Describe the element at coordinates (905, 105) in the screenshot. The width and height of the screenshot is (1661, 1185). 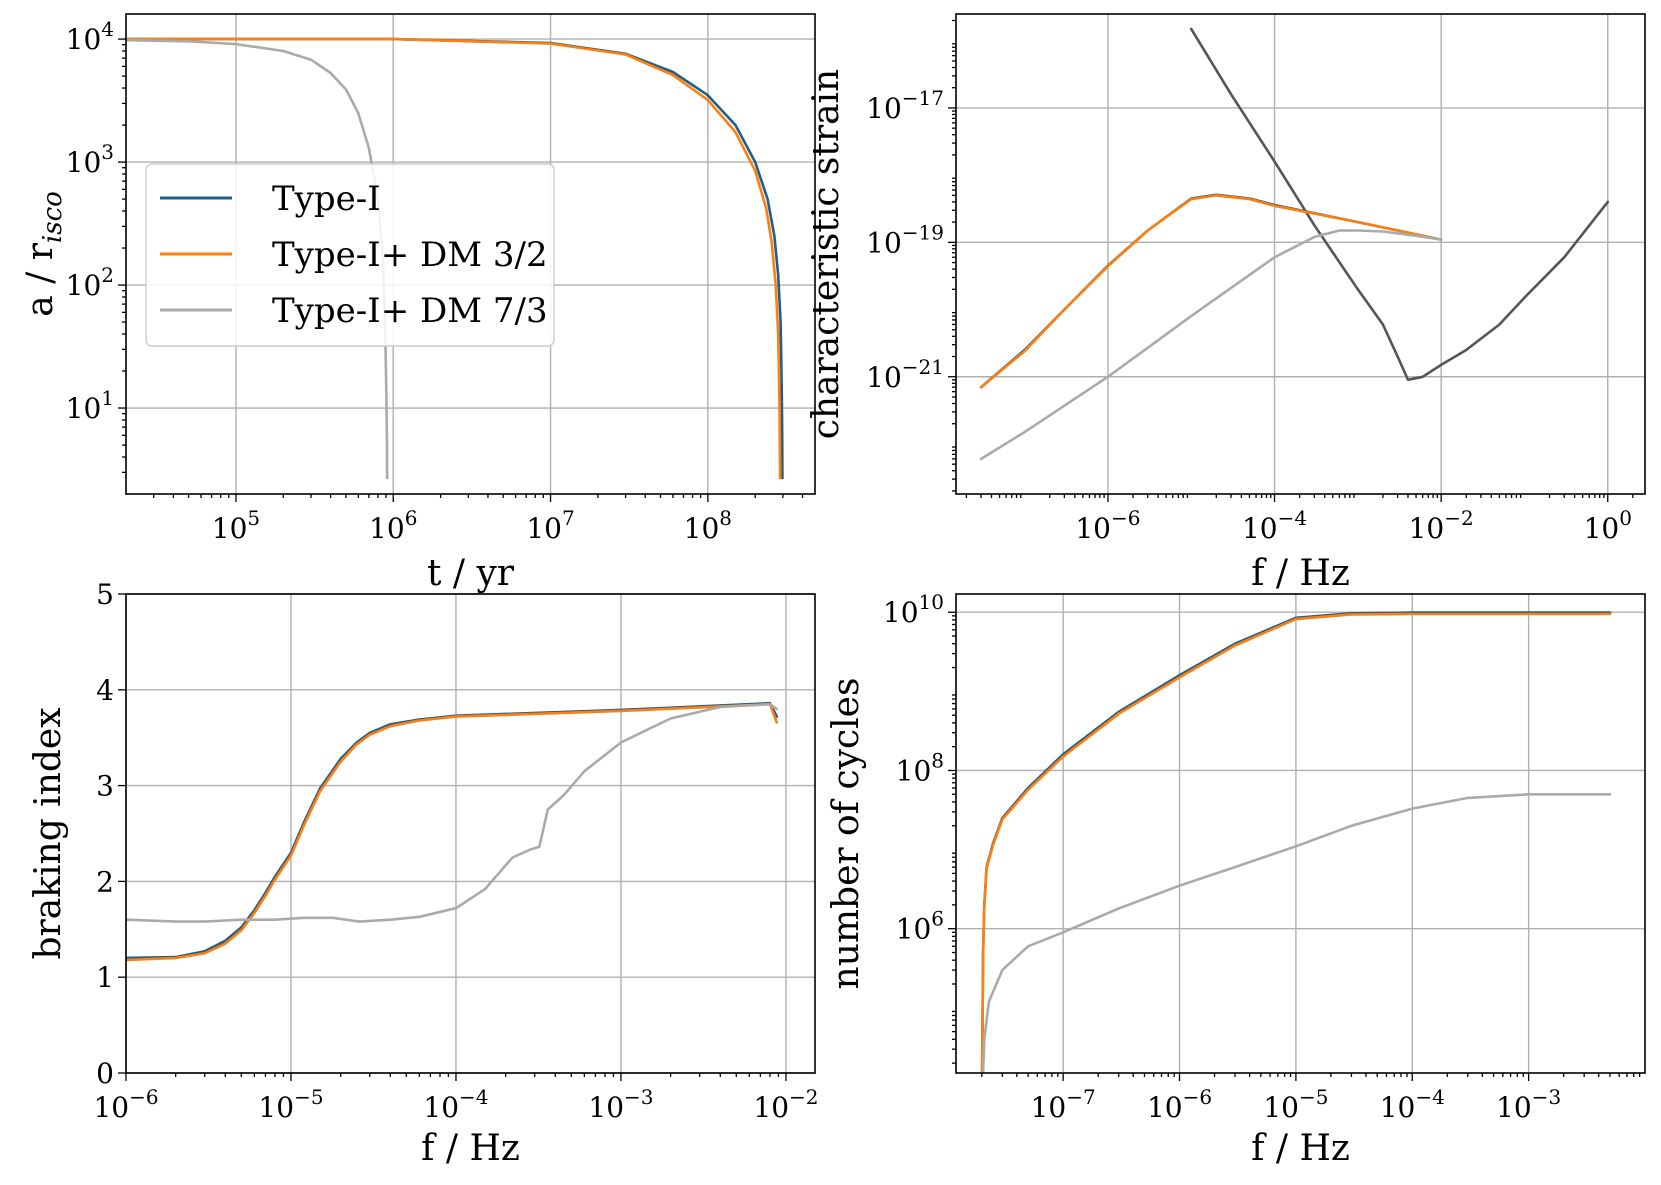
I see `y-tick-label: 10⁻¹⁷` at that location.